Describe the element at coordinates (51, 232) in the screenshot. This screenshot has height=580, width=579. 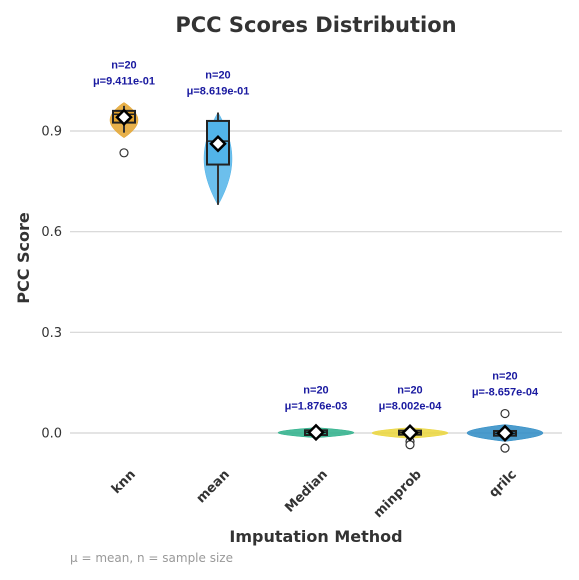
I see `y-tick-label: 0.6` at that location.